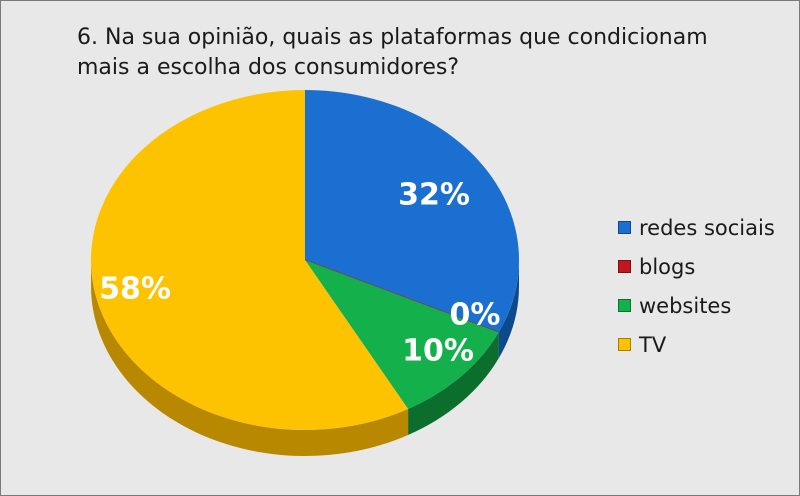 The height and width of the screenshot is (496, 800). What do you see at coordinates (653, 344) in the screenshot?
I see `legend-label: TV` at bounding box center [653, 344].